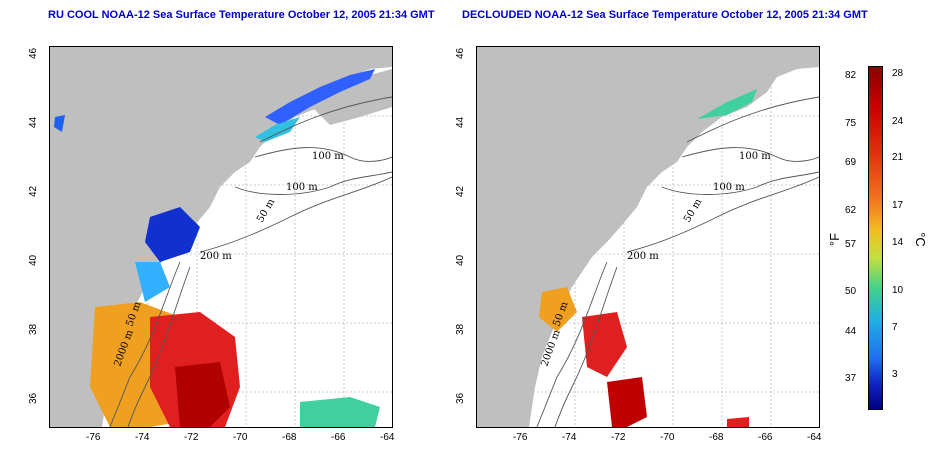  Describe the element at coordinates (851, 123) in the screenshot. I see `fahrenheit-tick: 75` at that location.